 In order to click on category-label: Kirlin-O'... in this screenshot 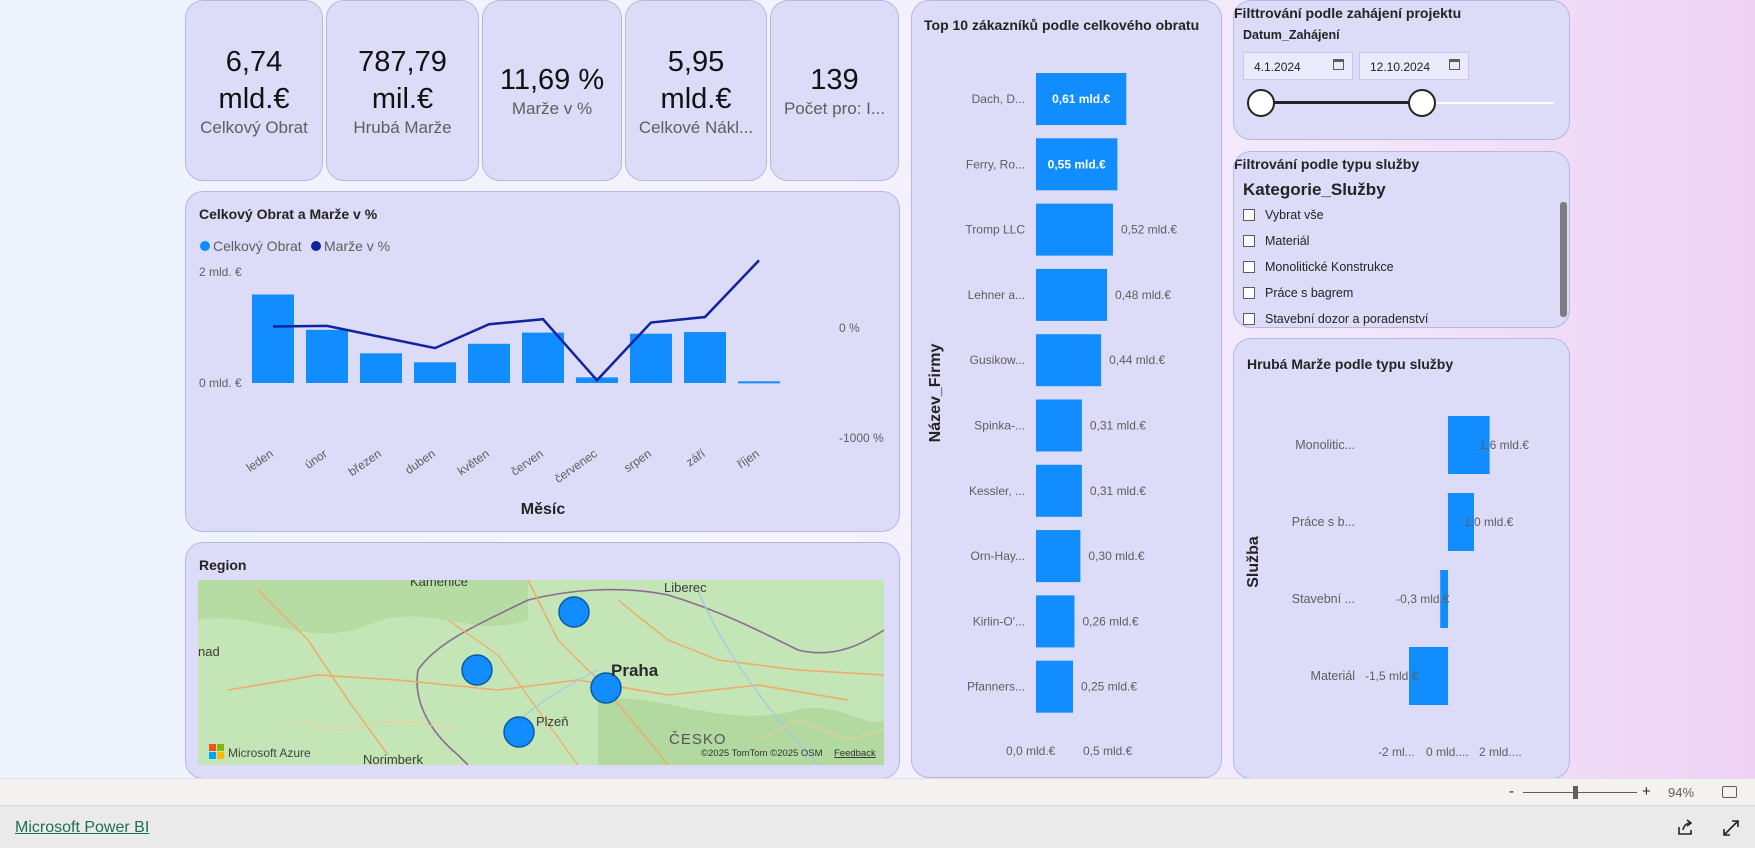, I will do `click(999, 621)`.